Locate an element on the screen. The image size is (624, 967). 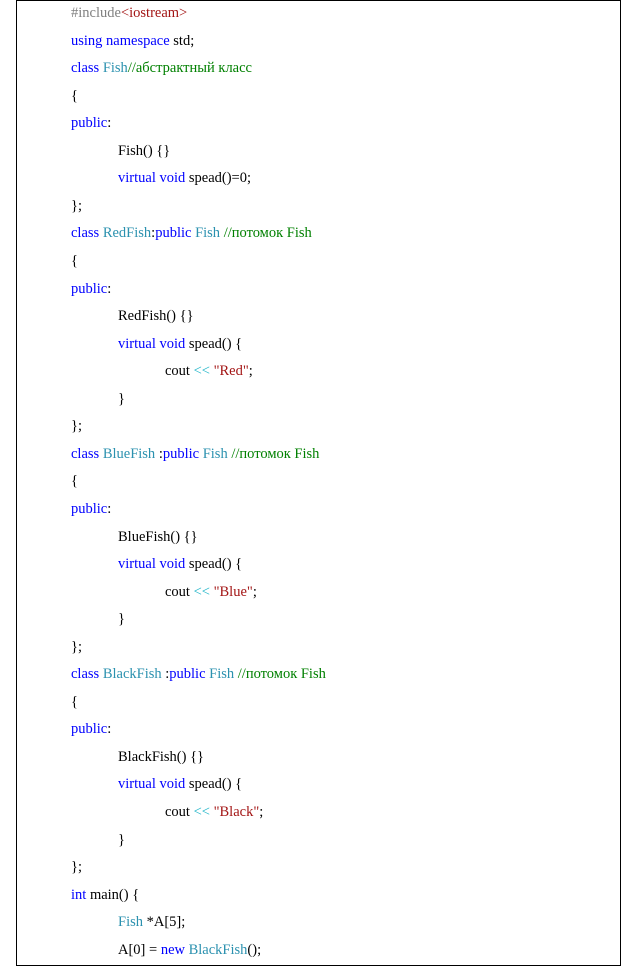
code-token-string: "Red" is located at coordinates (231, 371).